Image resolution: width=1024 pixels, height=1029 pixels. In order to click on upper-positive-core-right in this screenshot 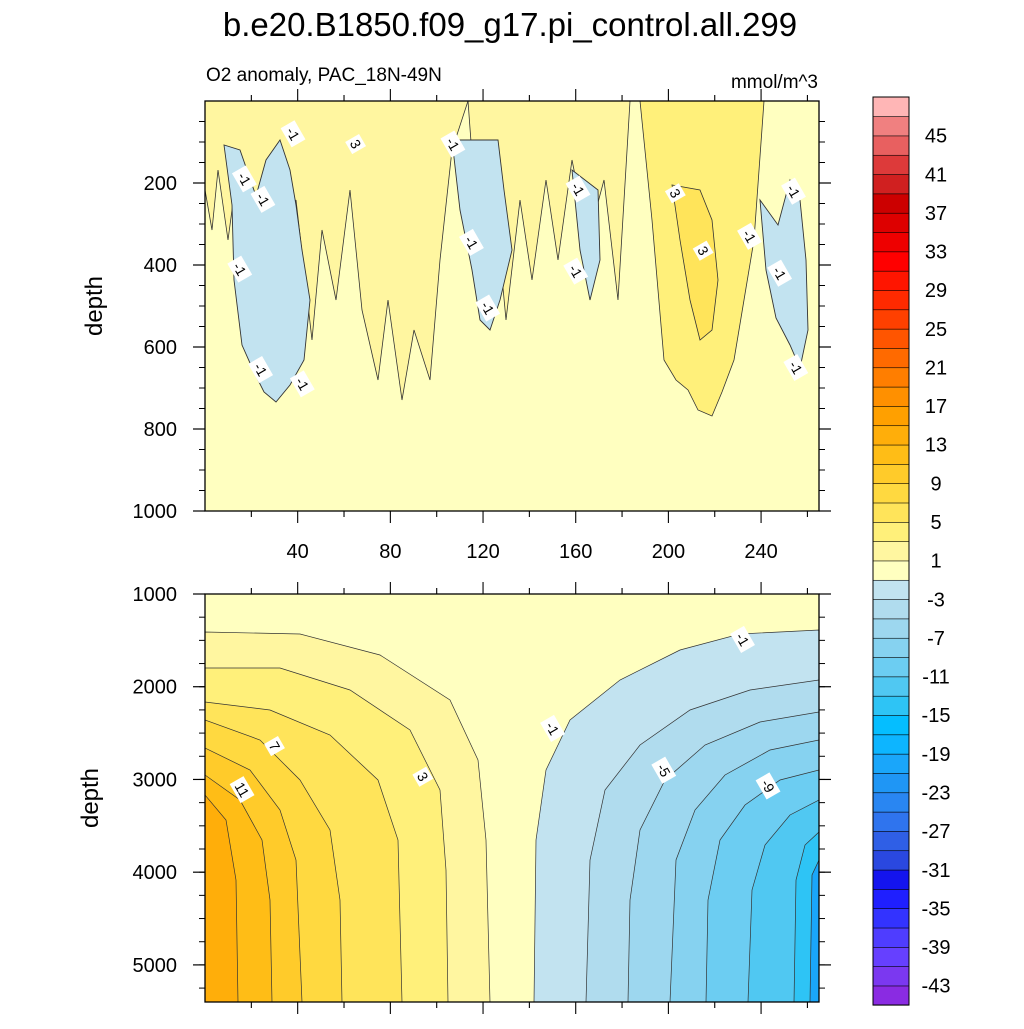, I will do `click(695, 262)`.